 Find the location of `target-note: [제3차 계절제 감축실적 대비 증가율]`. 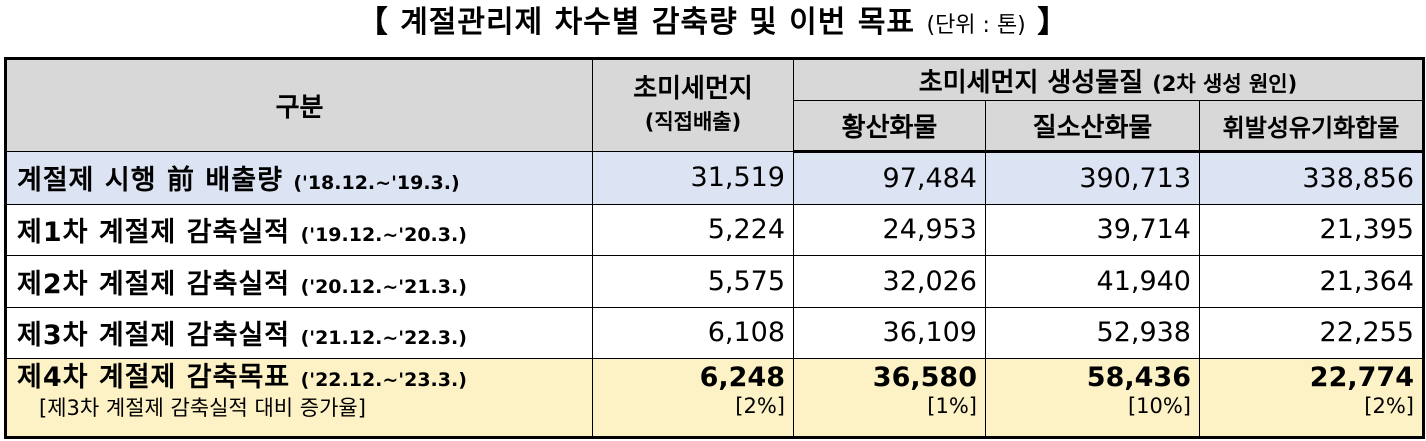

target-note: [제3차 계절제 감축실적 대비 증가율] is located at coordinates (202, 408).